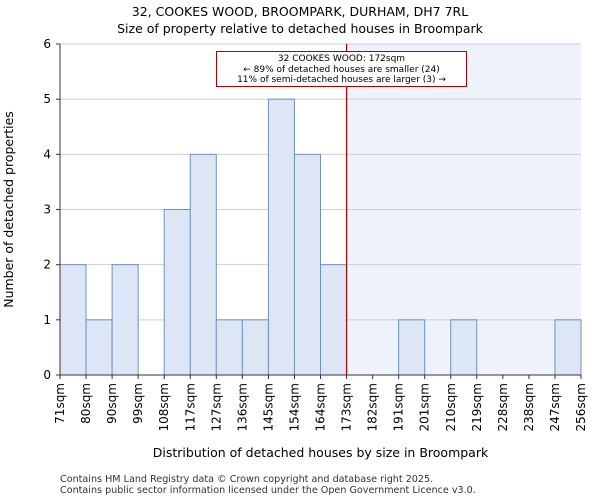  I want to click on bar-108sqm, so click(177, 292).